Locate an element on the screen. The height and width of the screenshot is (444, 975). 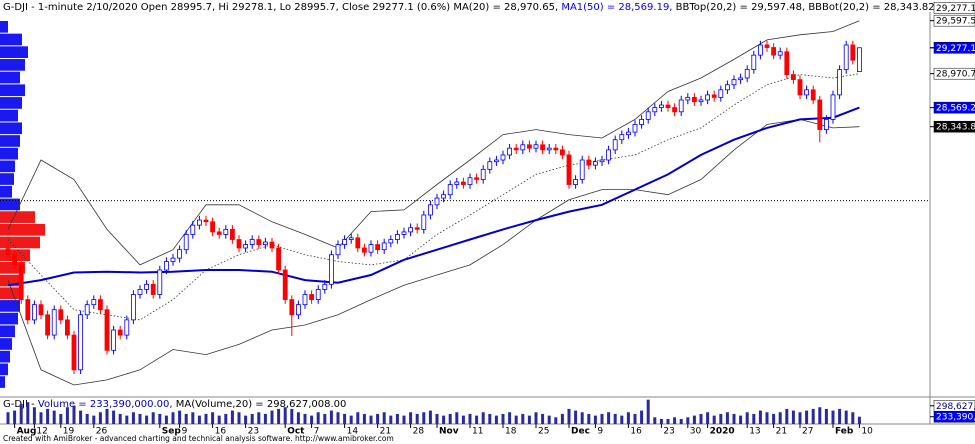
x-tick-label: 12 is located at coordinates (41, 432).